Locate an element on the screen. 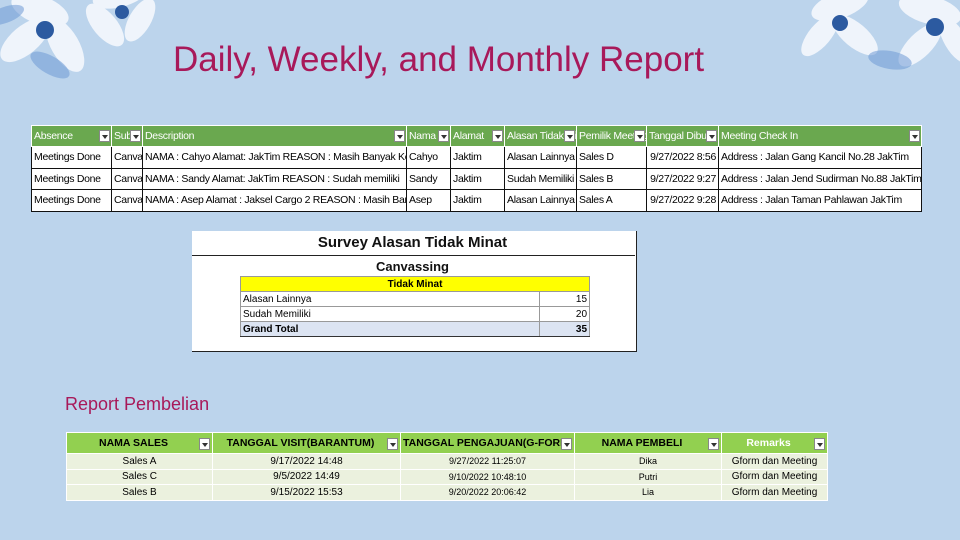 The image size is (960, 540). table-row: Alasan Lainnya 15 is located at coordinates (415, 299).